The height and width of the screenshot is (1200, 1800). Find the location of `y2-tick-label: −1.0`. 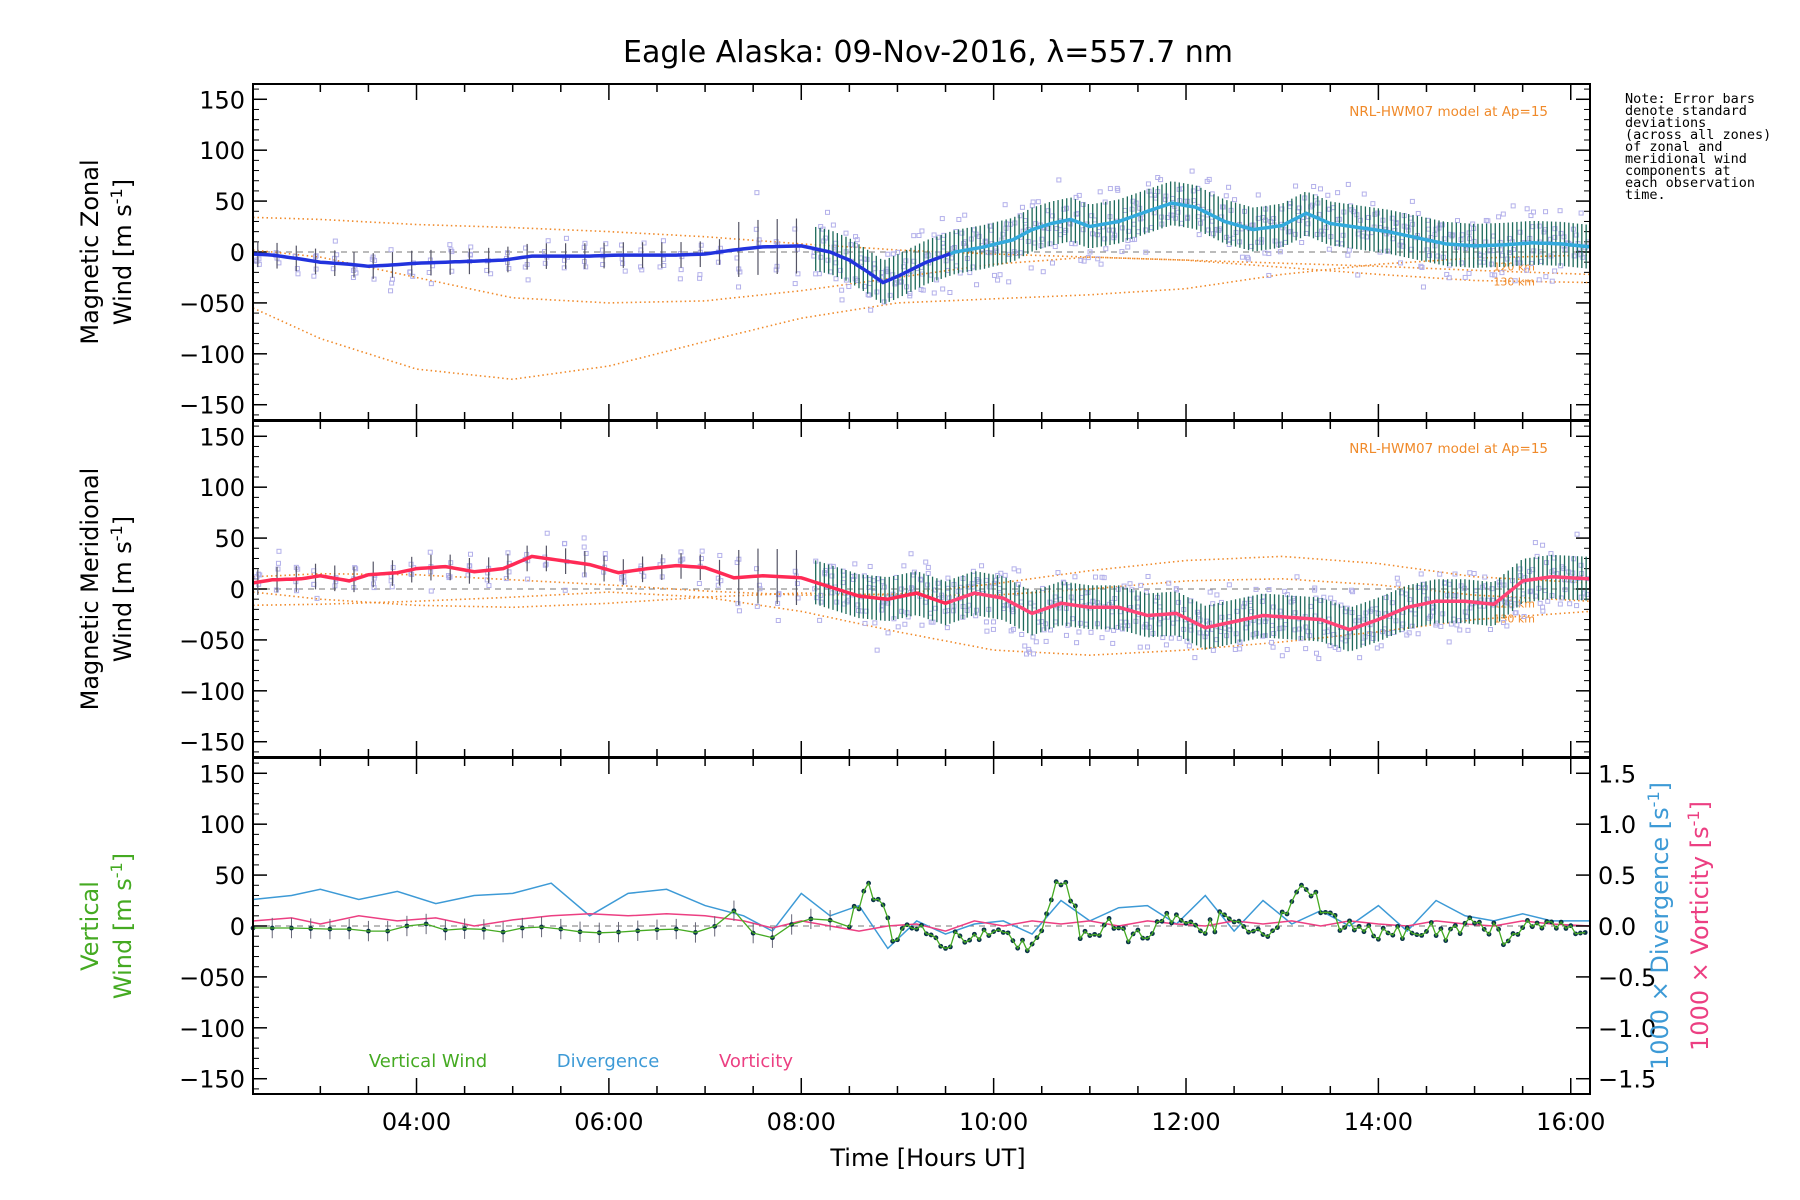

y2-tick-label: −1.0 is located at coordinates (1627, 1029).